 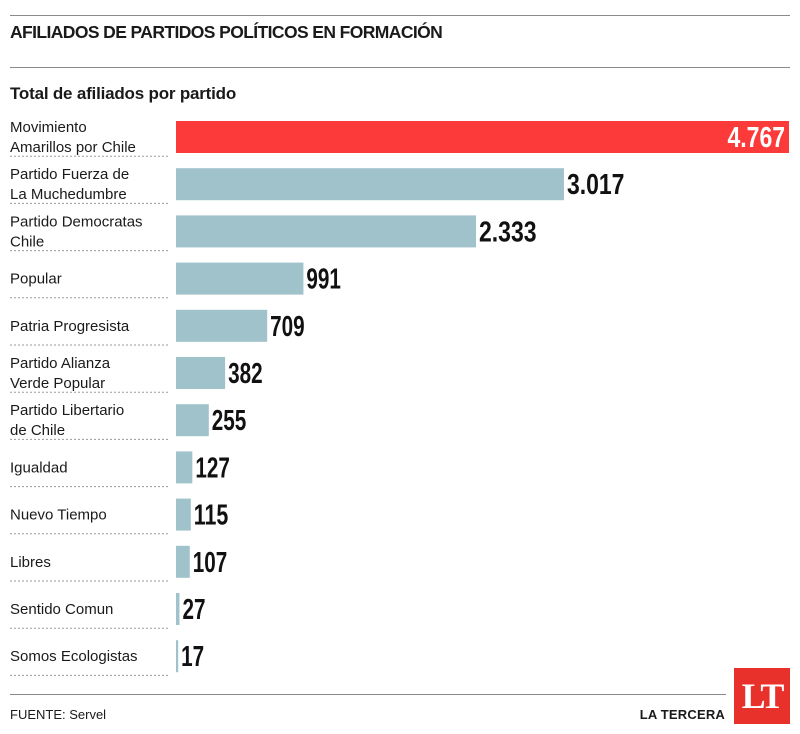 I want to click on value-label: 709, so click(x=287, y=327).